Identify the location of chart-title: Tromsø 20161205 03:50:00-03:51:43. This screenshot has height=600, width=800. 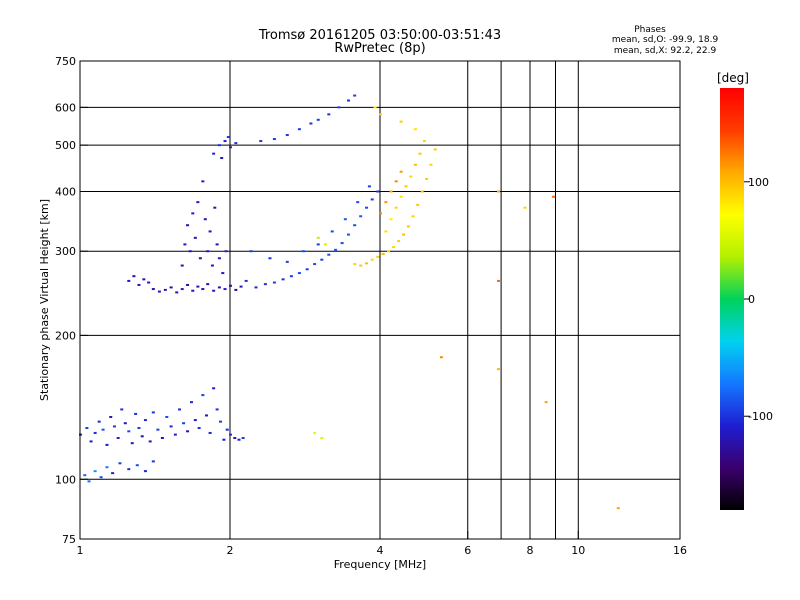
(379, 35).